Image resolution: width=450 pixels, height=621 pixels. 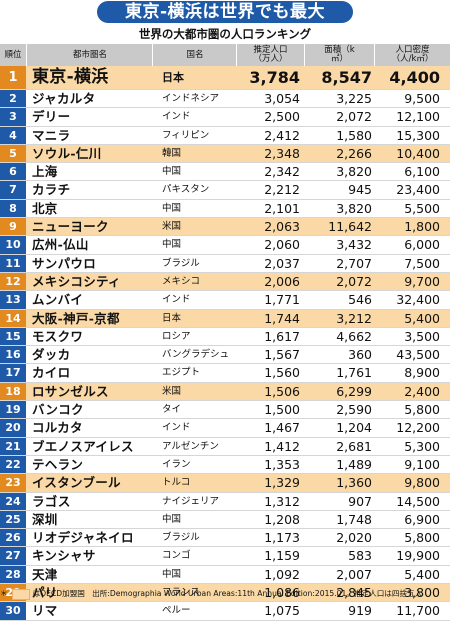 What do you see at coordinates (418, 428) in the screenshot?
I see `density-value: 12,200` at bounding box center [418, 428].